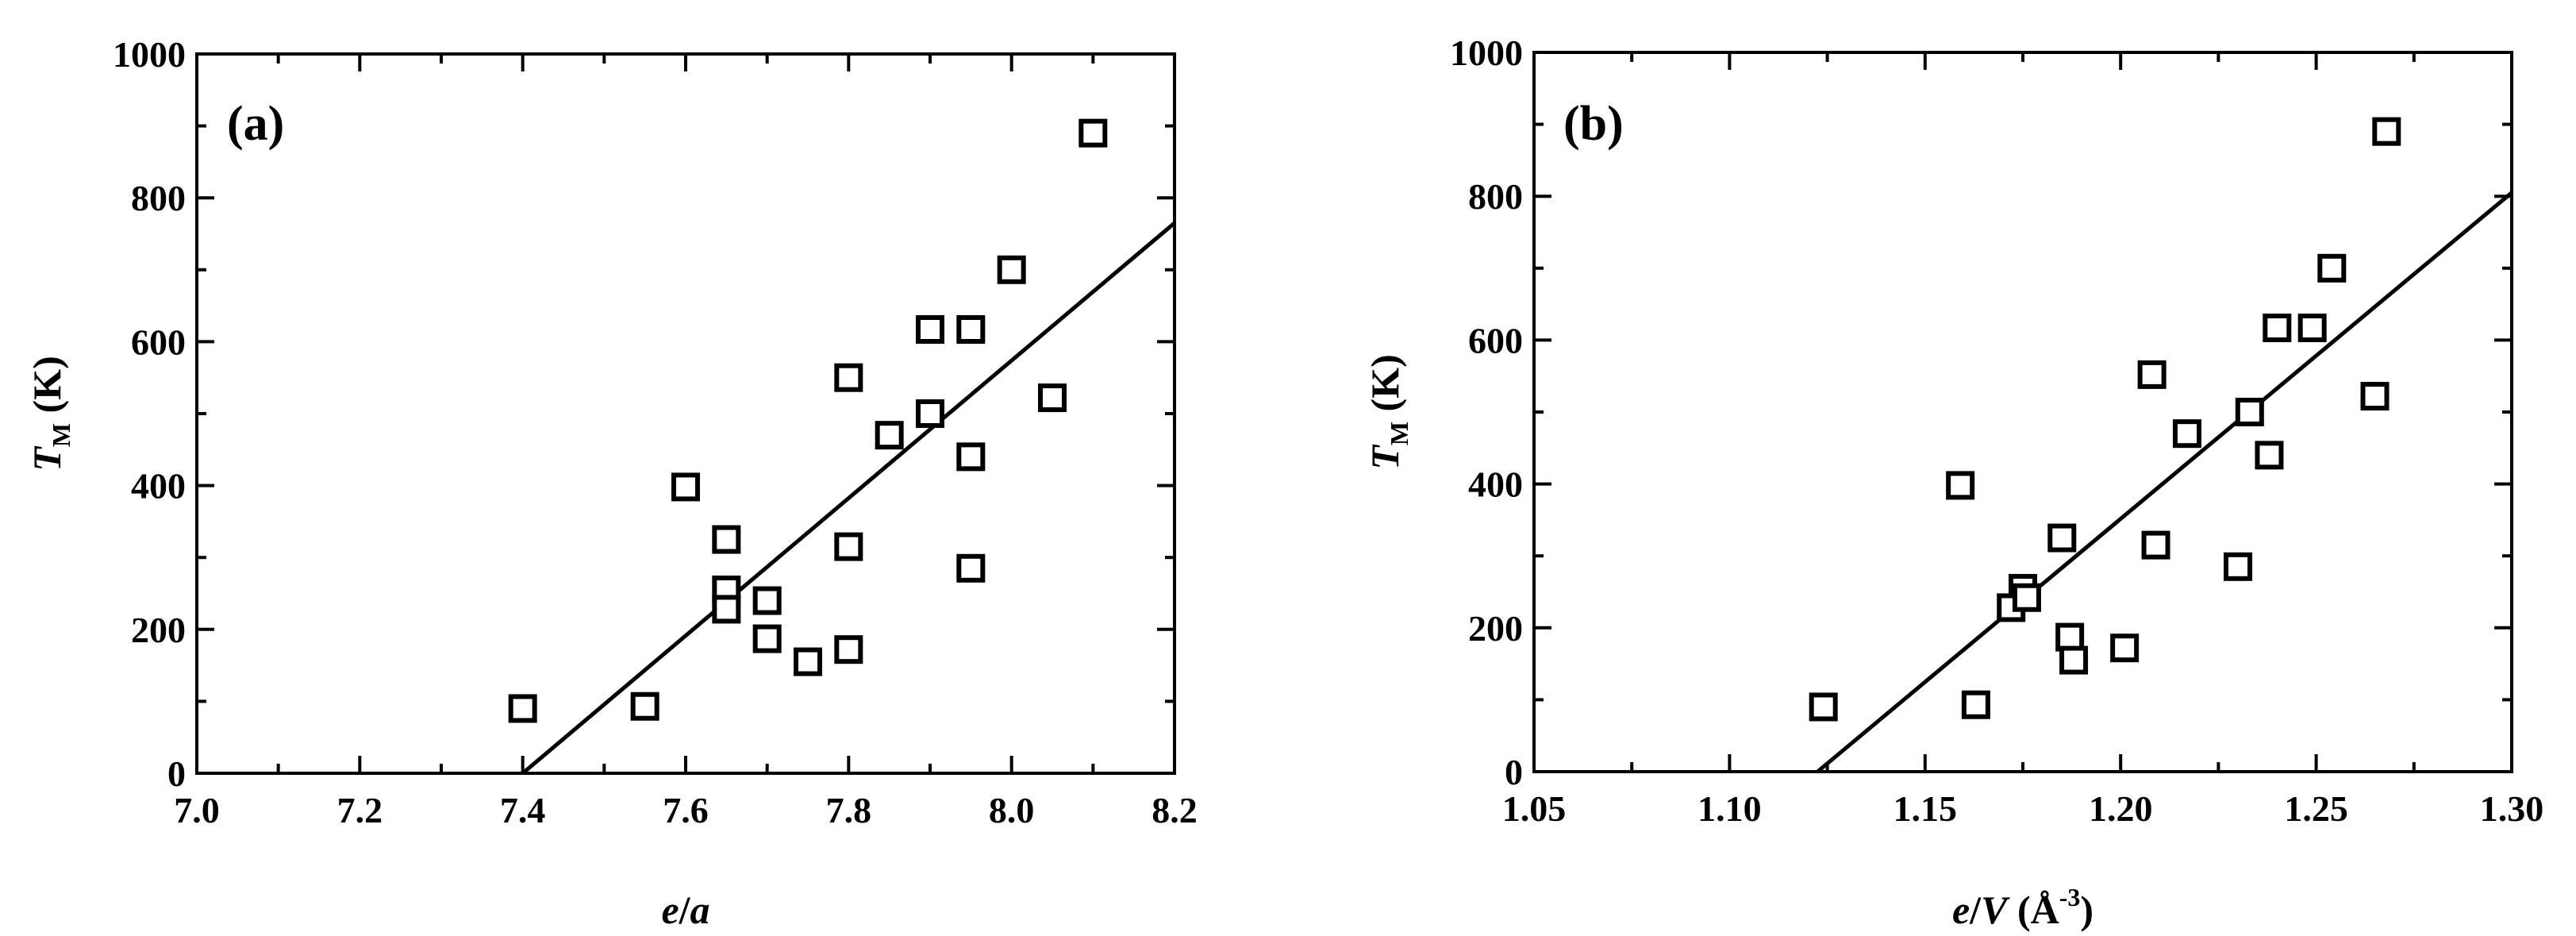 Image resolution: width=2576 pixels, height=936 pixels. What do you see at coordinates (158, 486) in the screenshot?
I see `y-tick-label-a: 400` at bounding box center [158, 486].